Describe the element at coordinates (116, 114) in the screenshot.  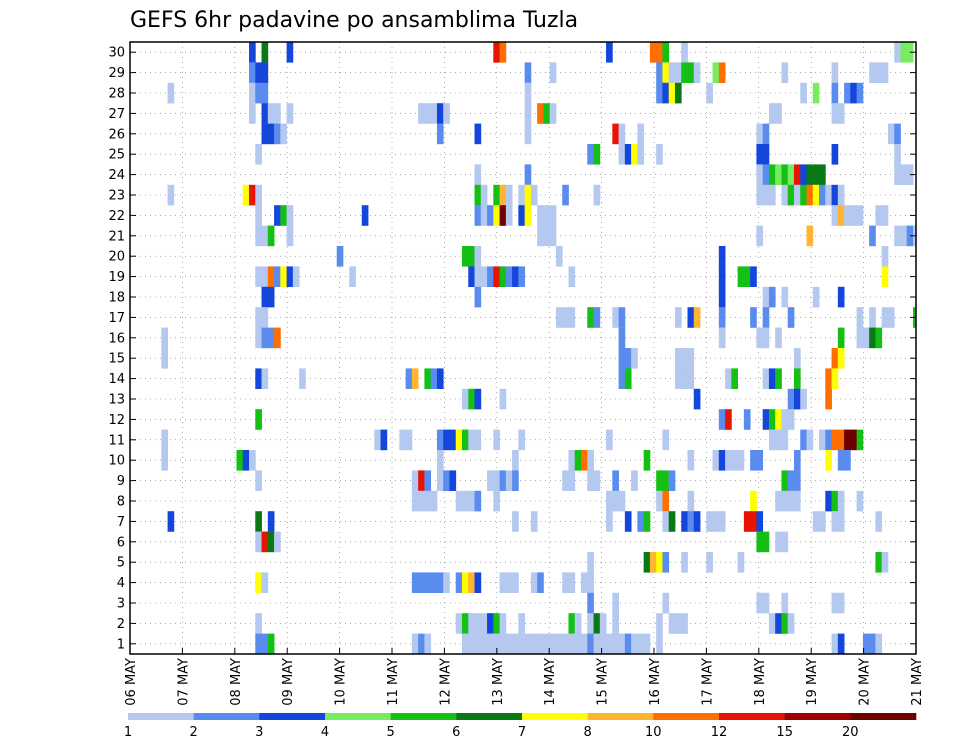
I see `y-tick-label: 27` at that location.